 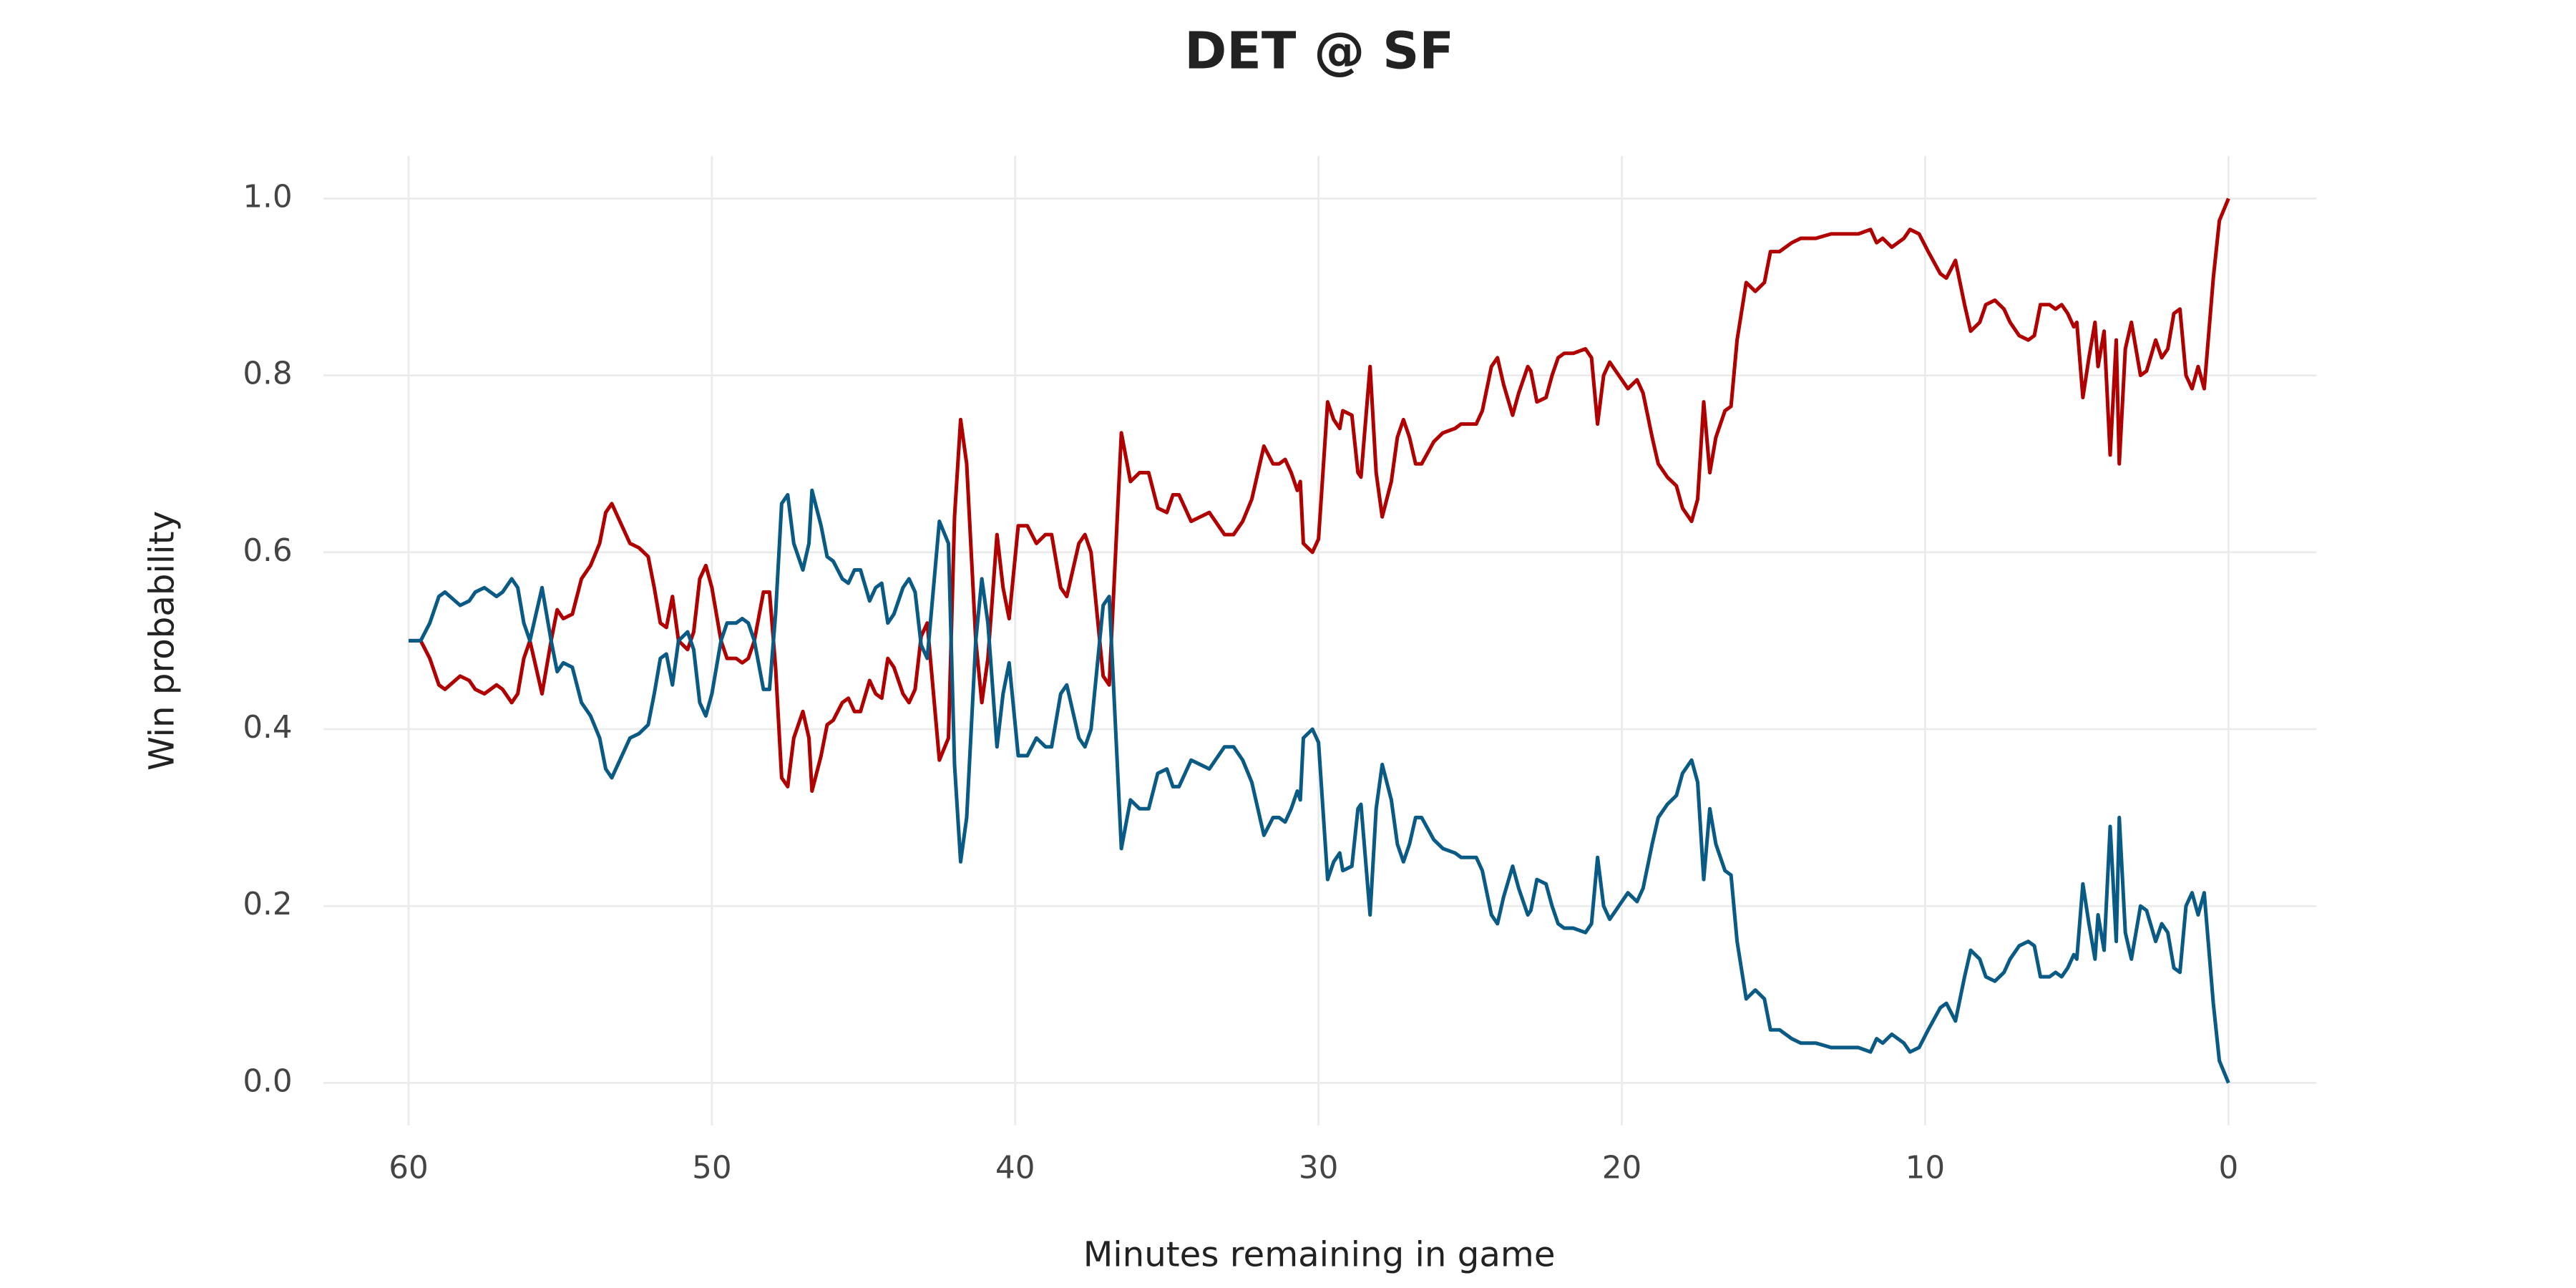 I want to click on chart-title: DET @ SF, so click(x=1319, y=50).